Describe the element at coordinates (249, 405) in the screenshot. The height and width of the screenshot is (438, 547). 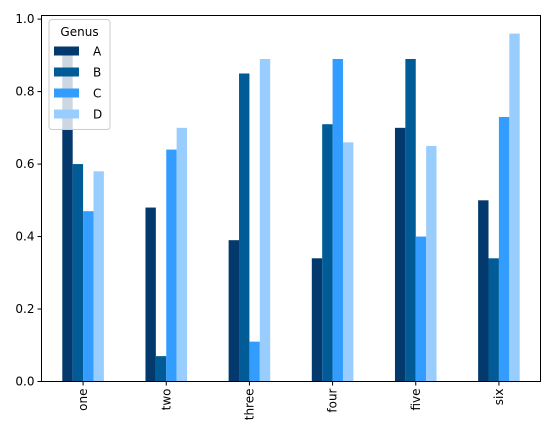
I see `x-tick-label-three: three` at that location.